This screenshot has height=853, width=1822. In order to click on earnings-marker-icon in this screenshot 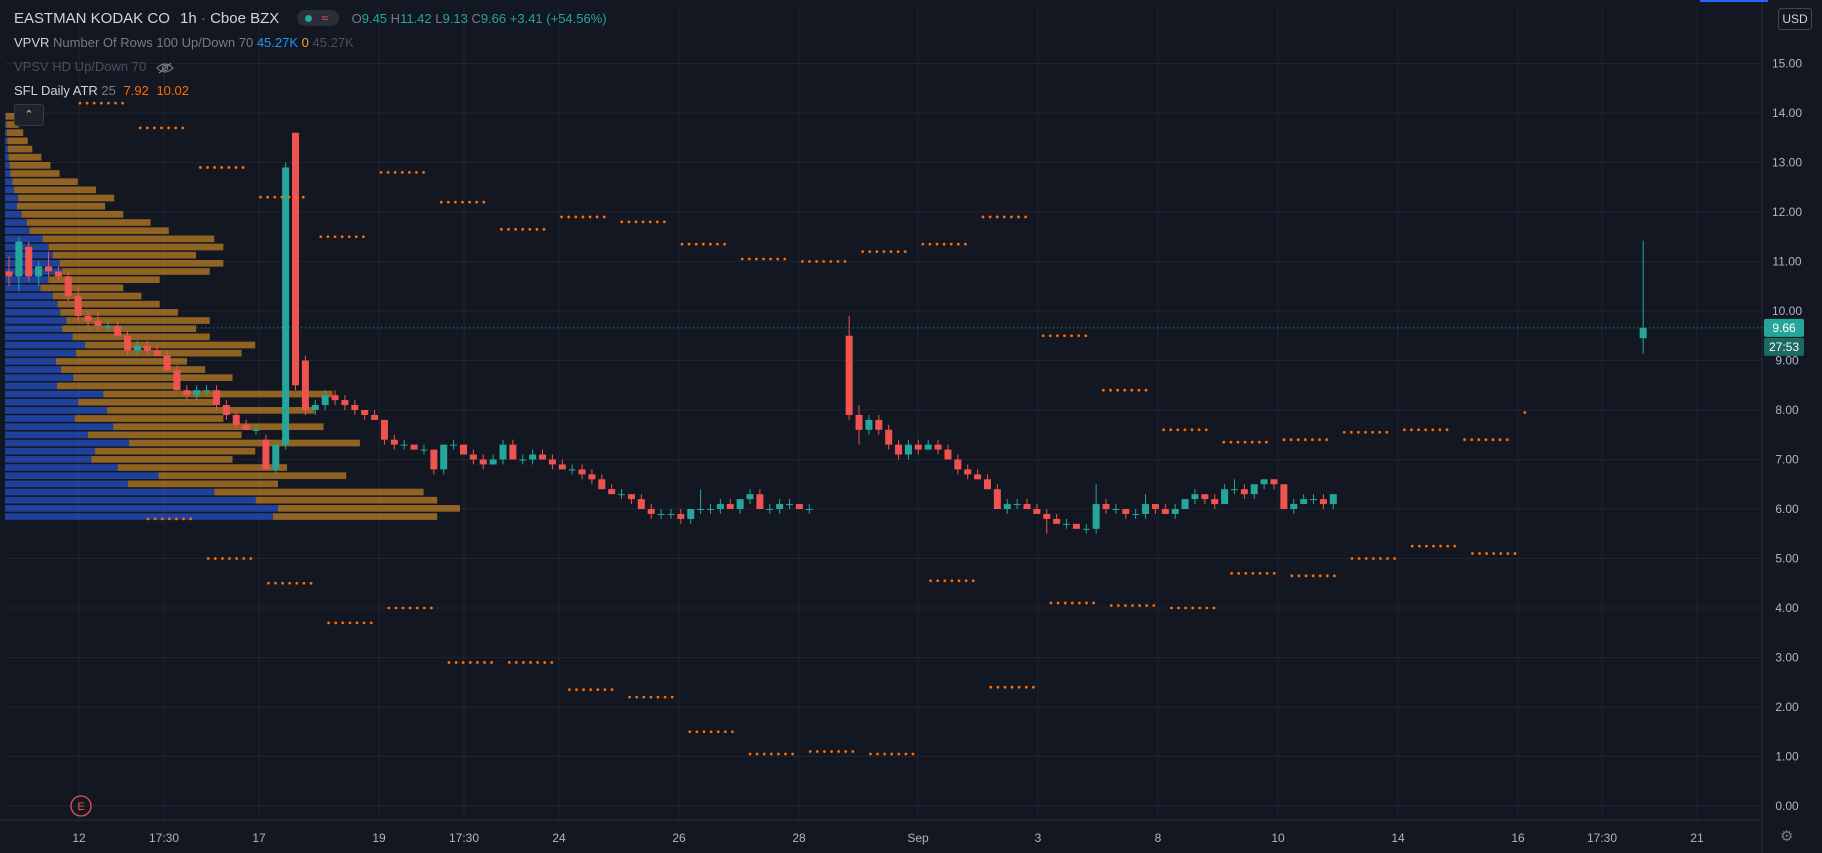, I will do `click(81, 806)`.